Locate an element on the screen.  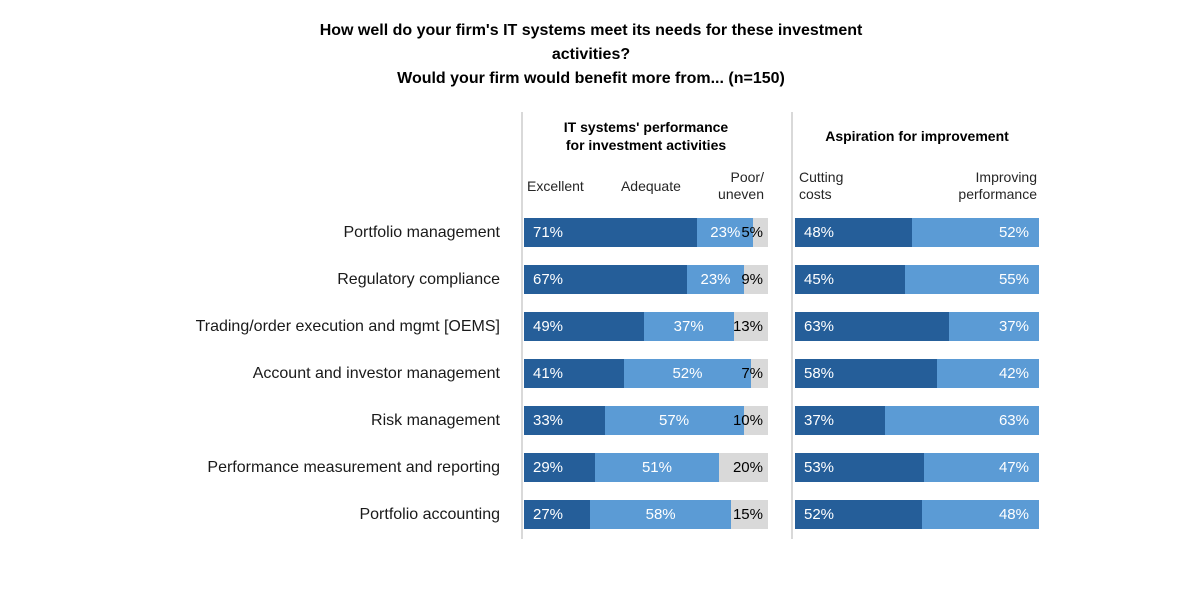
col-header-improving-performance: Improving performance is located at coordinates (997, 185).